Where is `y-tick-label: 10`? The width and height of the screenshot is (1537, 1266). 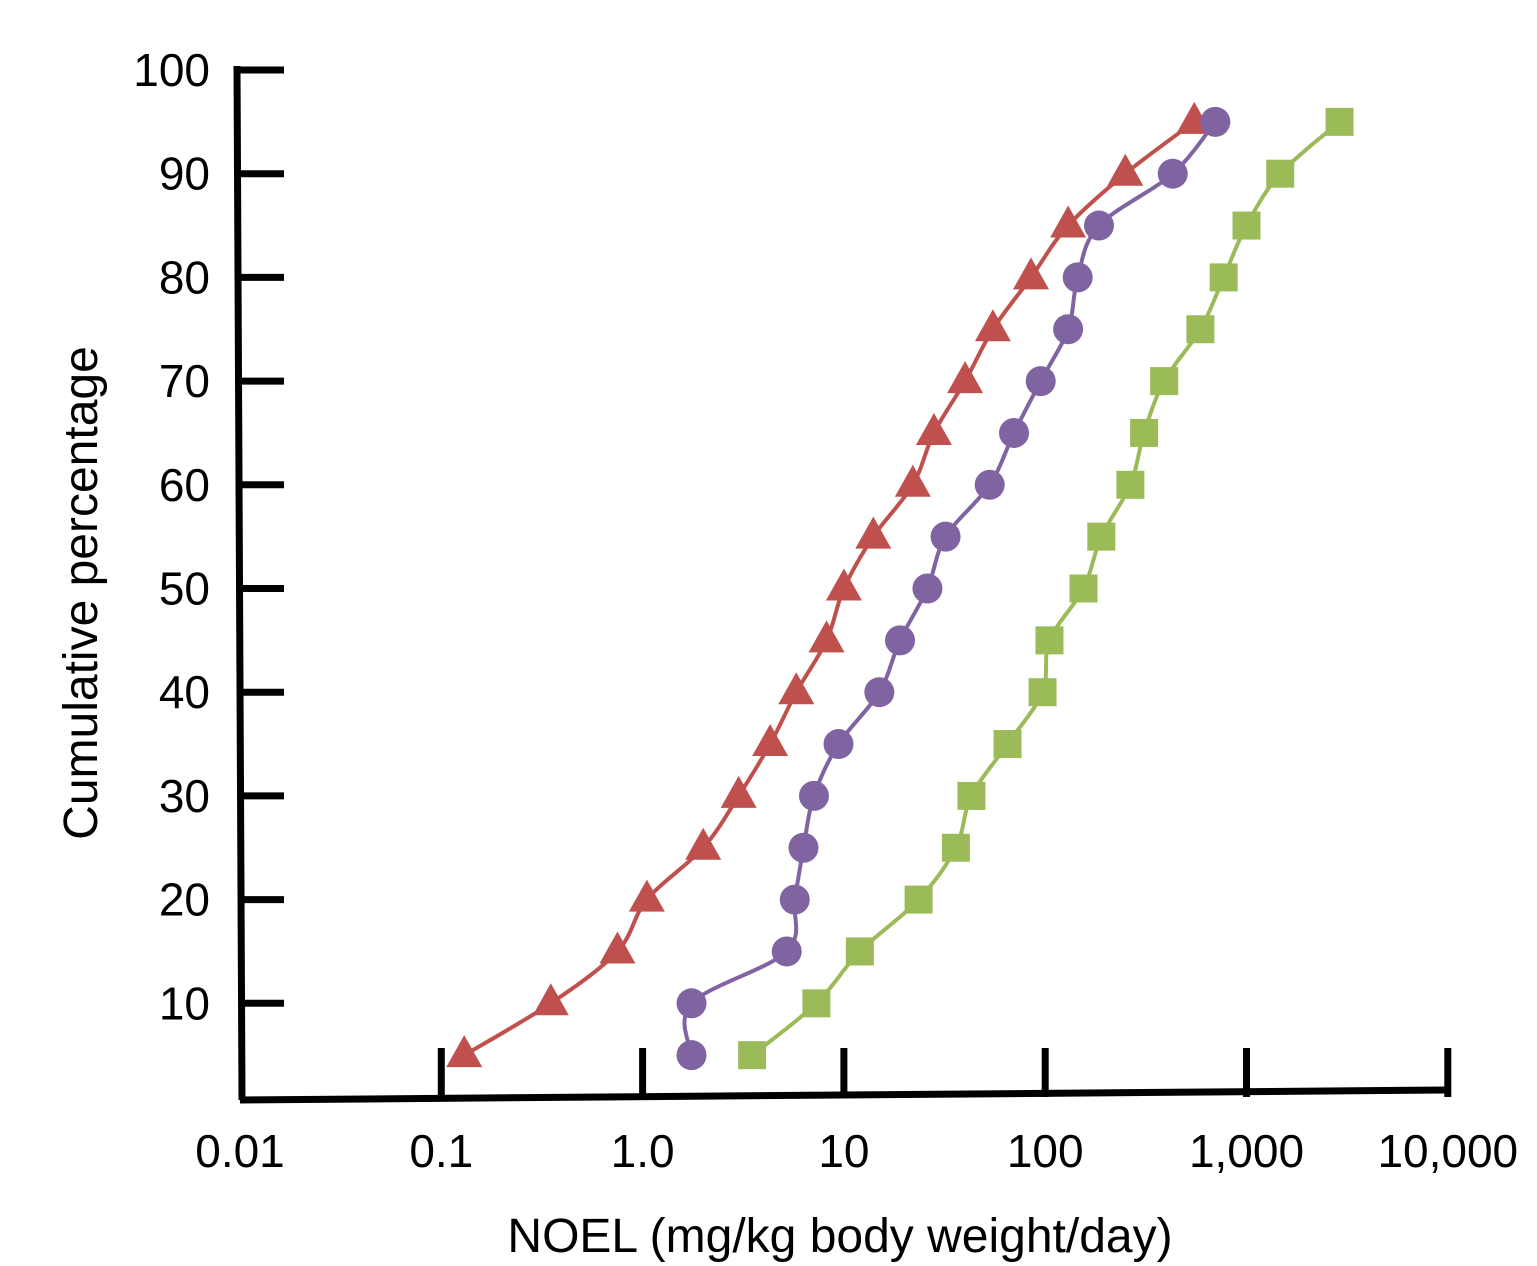
y-tick-label: 10 is located at coordinates (184, 1003).